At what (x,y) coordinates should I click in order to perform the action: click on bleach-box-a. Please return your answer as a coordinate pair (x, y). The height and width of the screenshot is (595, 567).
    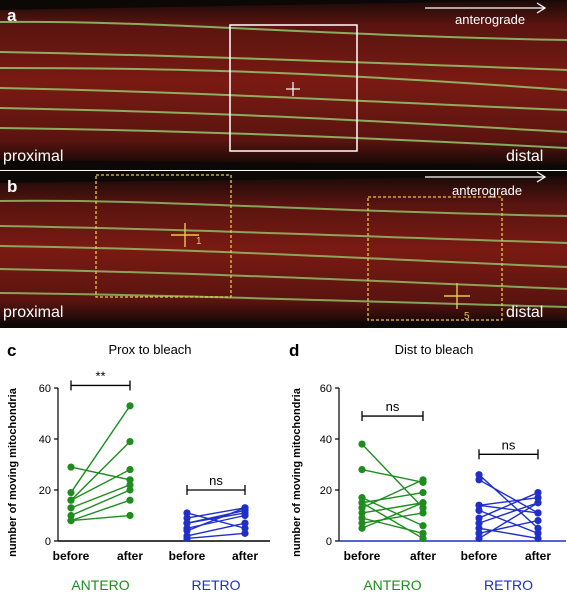
    Looking at the image, I should click on (293, 88).